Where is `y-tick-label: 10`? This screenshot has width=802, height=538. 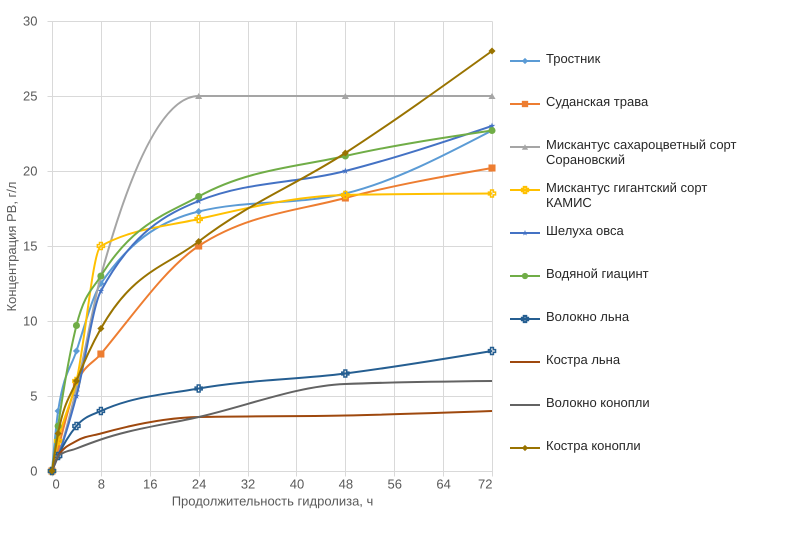 y-tick-label: 10 is located at coordinates (30, 321).